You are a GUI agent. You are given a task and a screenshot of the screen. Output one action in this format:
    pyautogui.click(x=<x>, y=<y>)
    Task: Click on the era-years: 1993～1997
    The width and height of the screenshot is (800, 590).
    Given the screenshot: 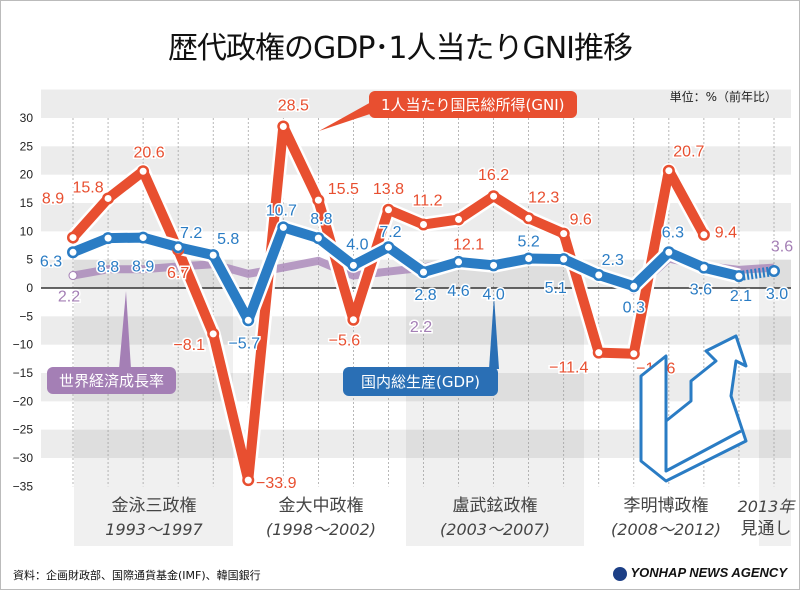 What is the action you would take?
    pyautogui.click(x=154, y=529)
    